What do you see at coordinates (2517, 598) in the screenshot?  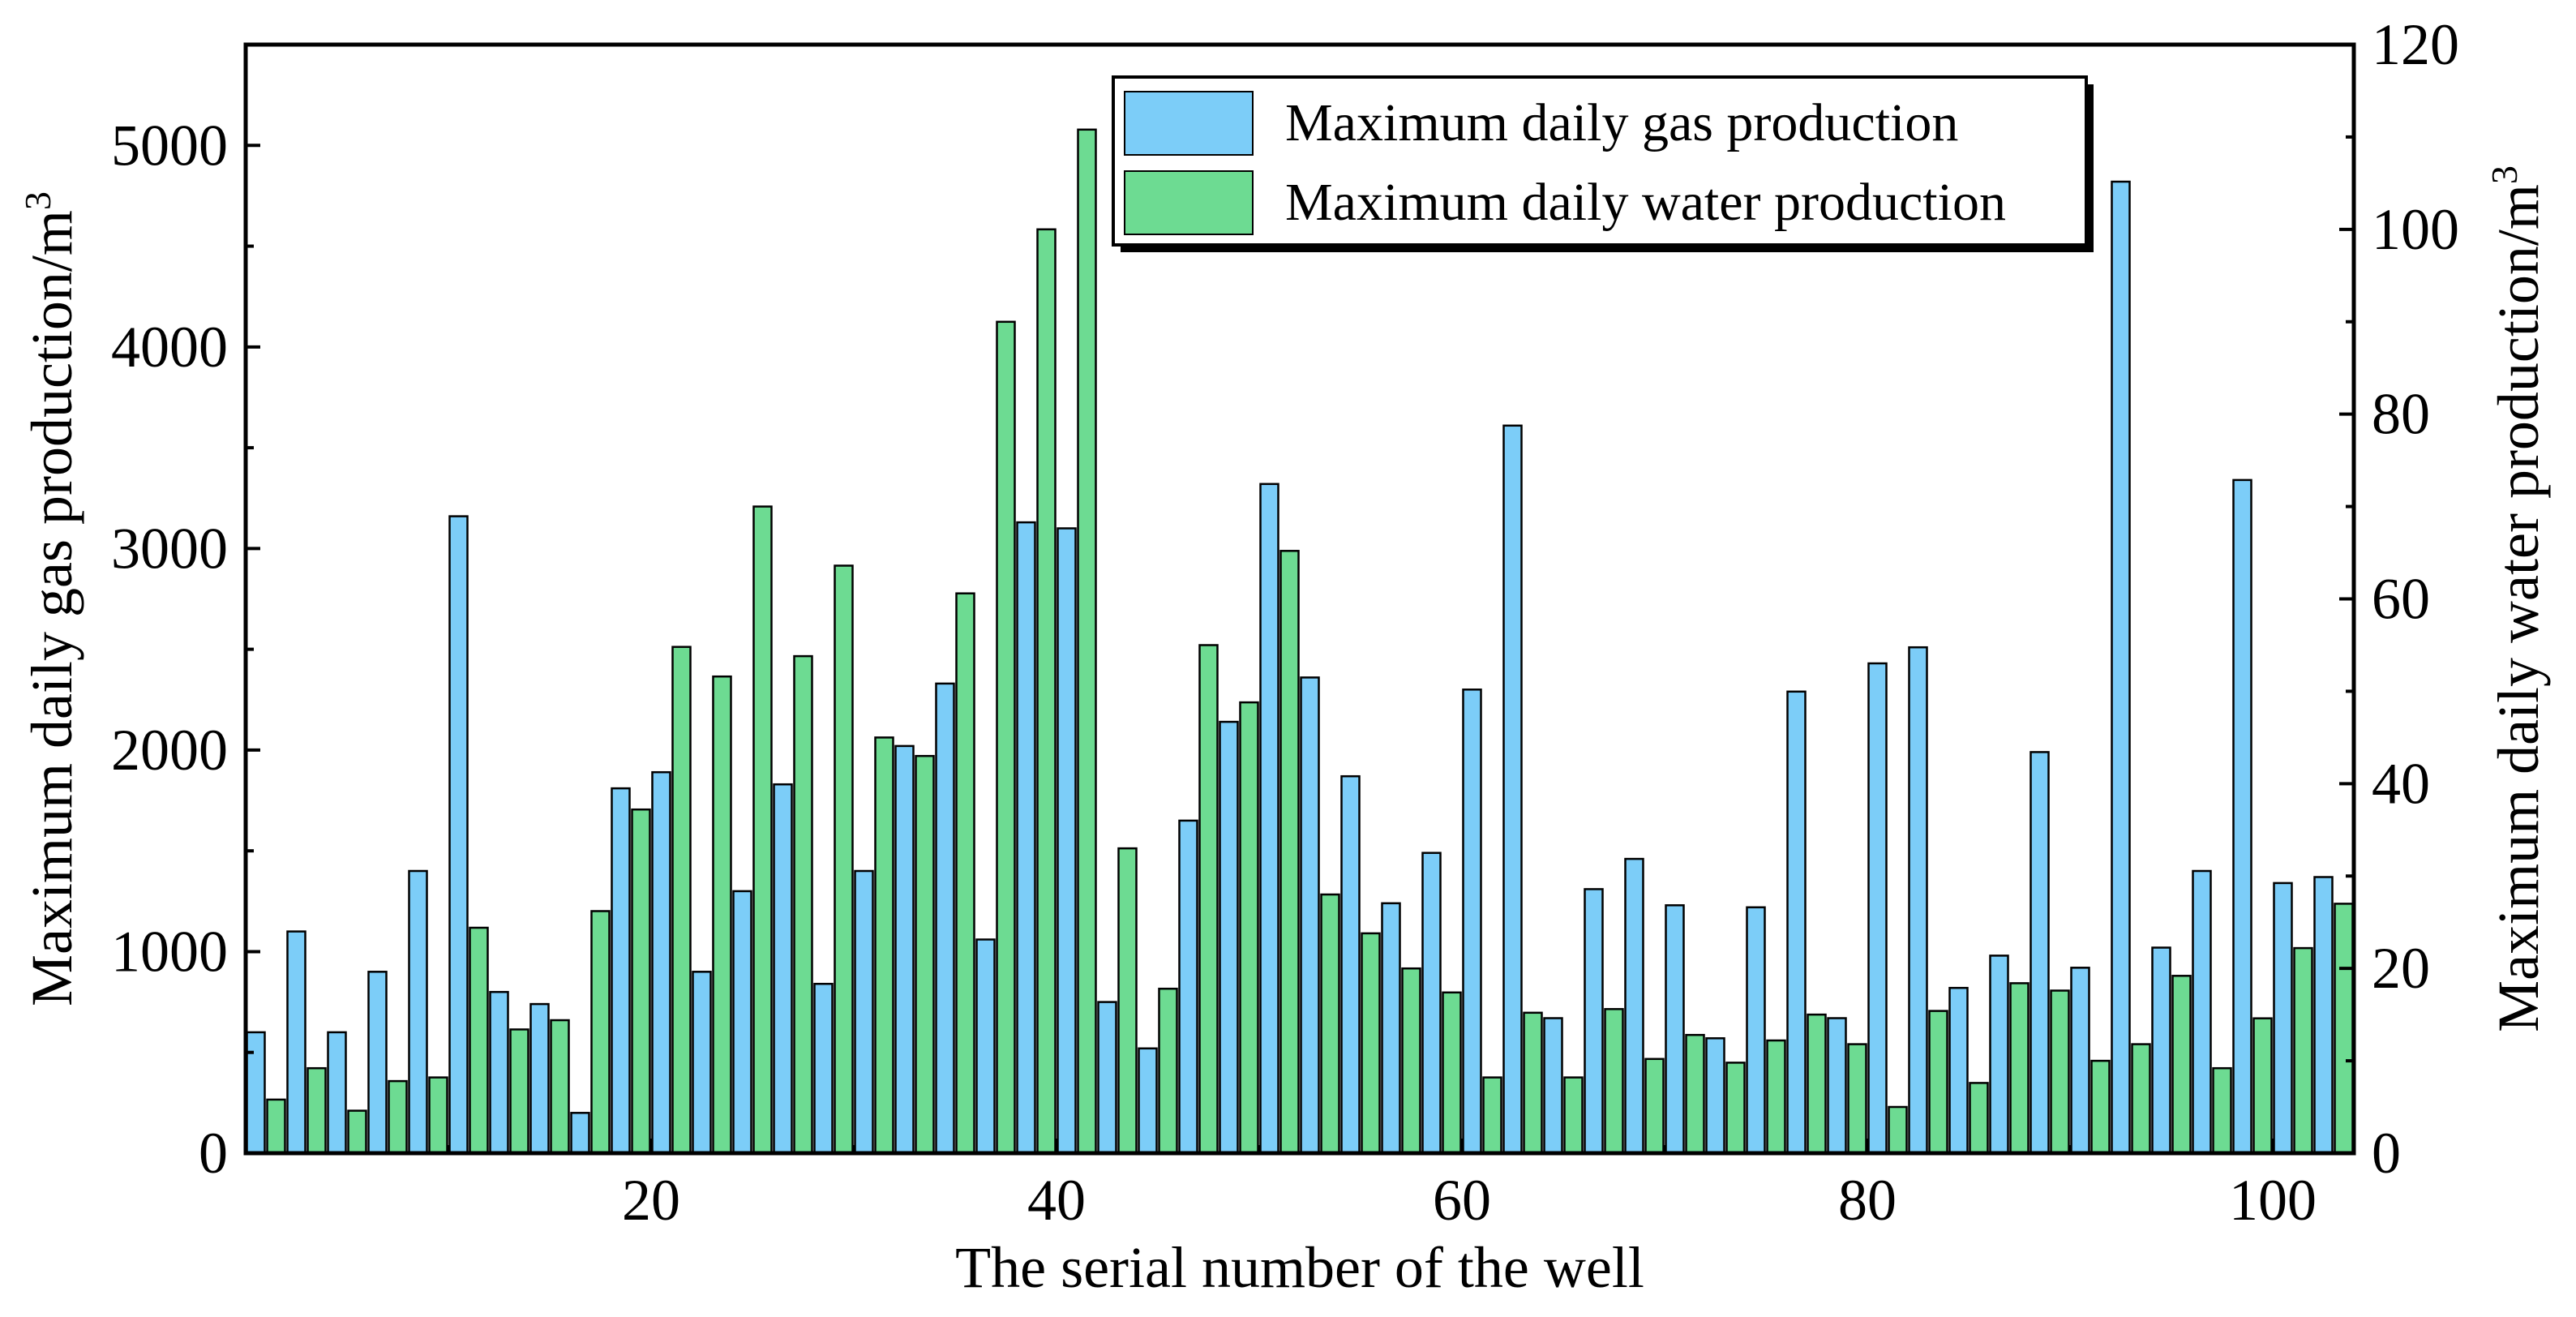 I see `y-axis-right-title: Maximum daily water production/m3` at bounding box center [2517, 598].